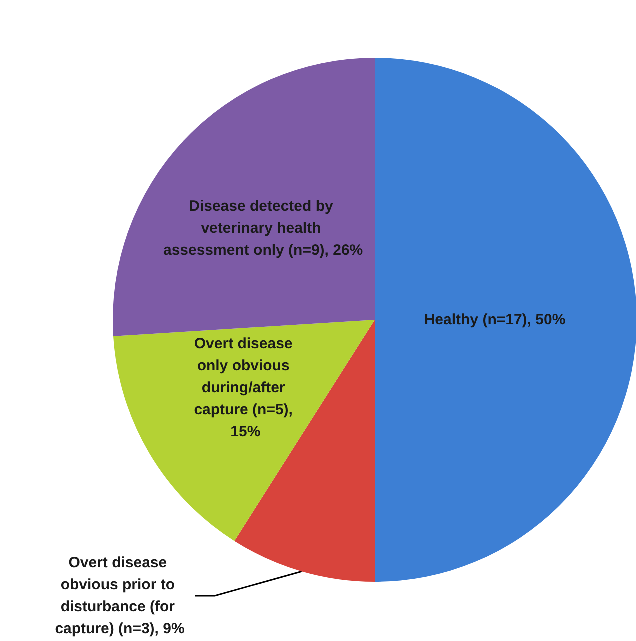  Describe the element at coordinates (495, 320) in the screenshot. I see `slice-label: Healthy (n=17), 50%` at that location.